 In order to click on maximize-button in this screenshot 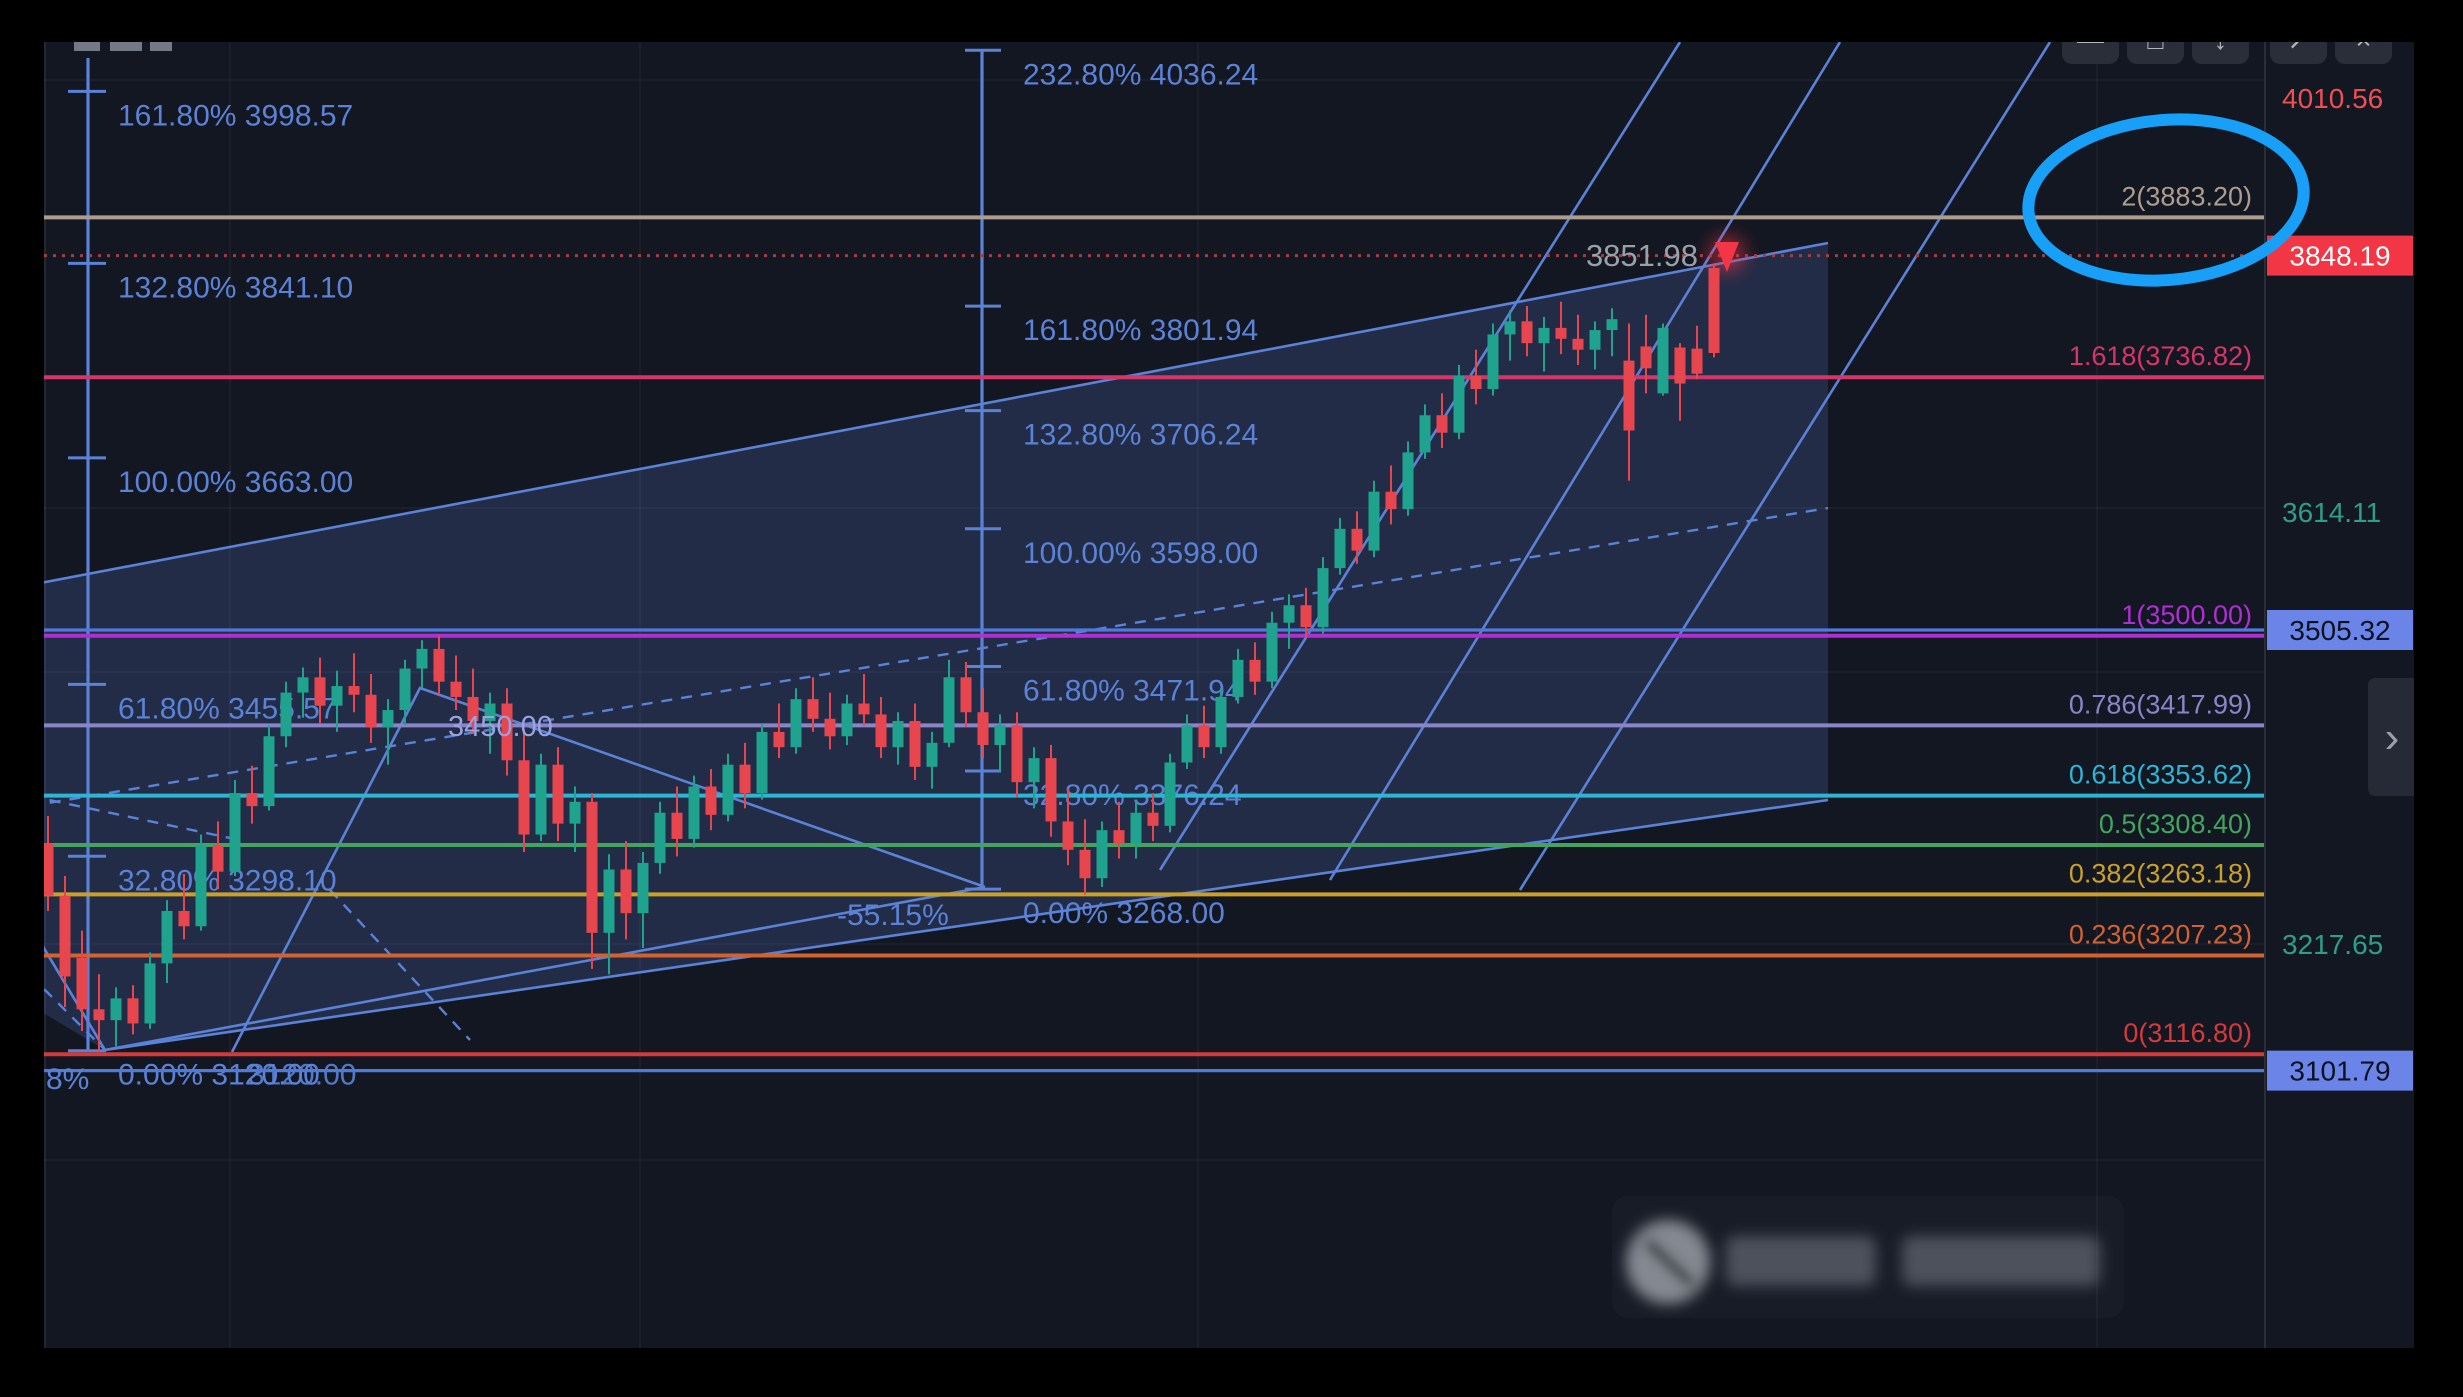, I will do `click(2155, 53)`.